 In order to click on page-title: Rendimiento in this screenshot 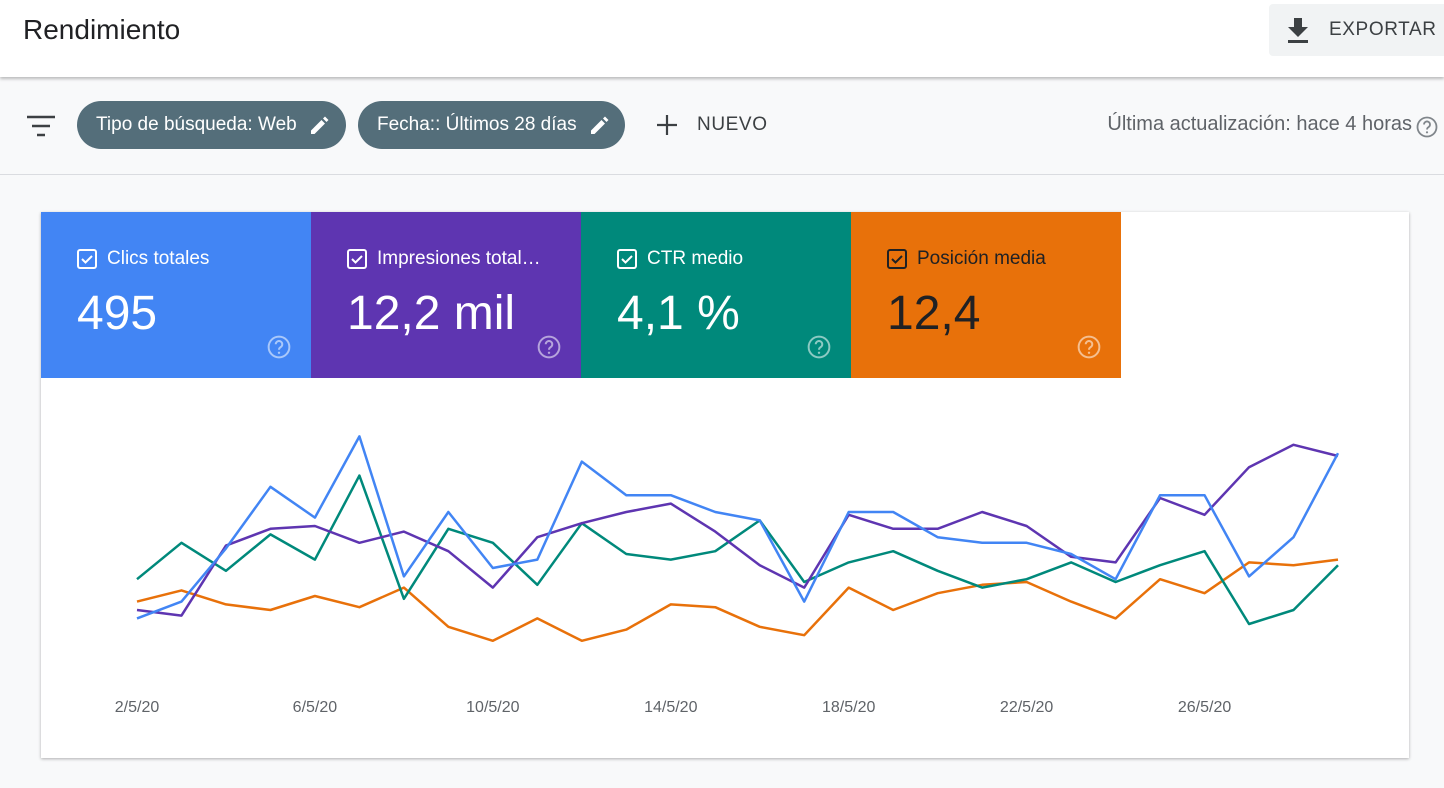, I will do `click(102, 29)`.